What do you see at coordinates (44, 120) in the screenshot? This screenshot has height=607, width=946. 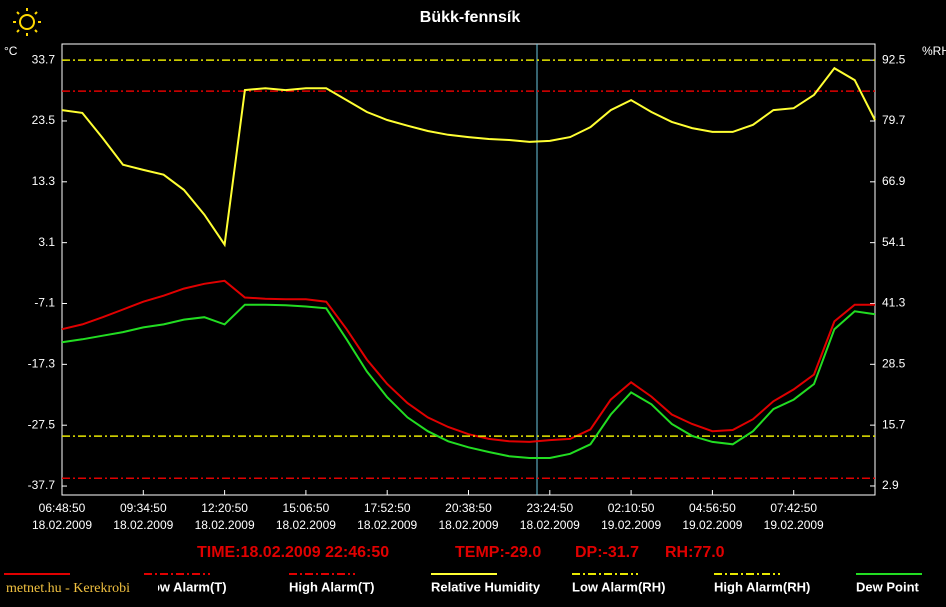 I see `y-tick-label: 23.5` at bounding box center [44, 120].